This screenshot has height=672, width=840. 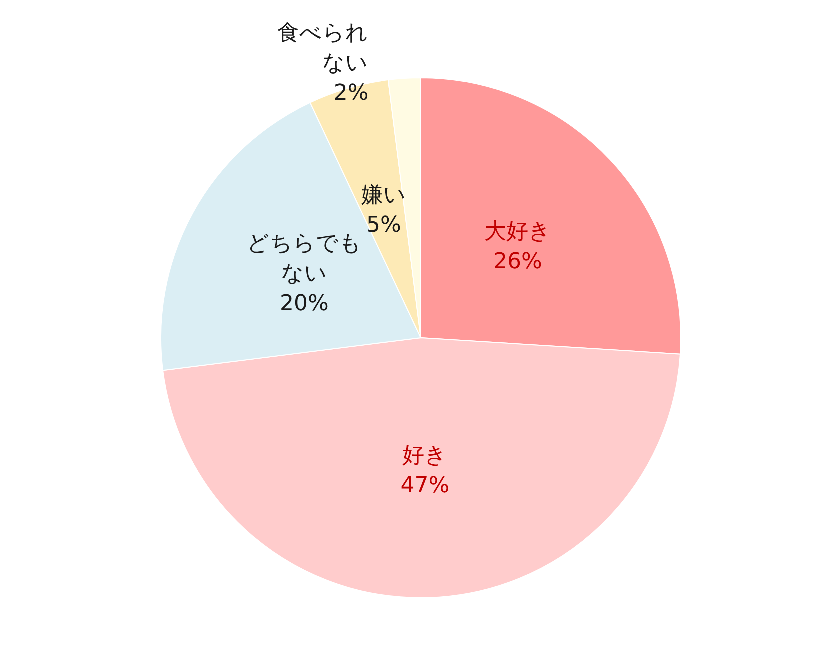 I want to click on slice-label: 食べられない, so click(x=323, y=48).